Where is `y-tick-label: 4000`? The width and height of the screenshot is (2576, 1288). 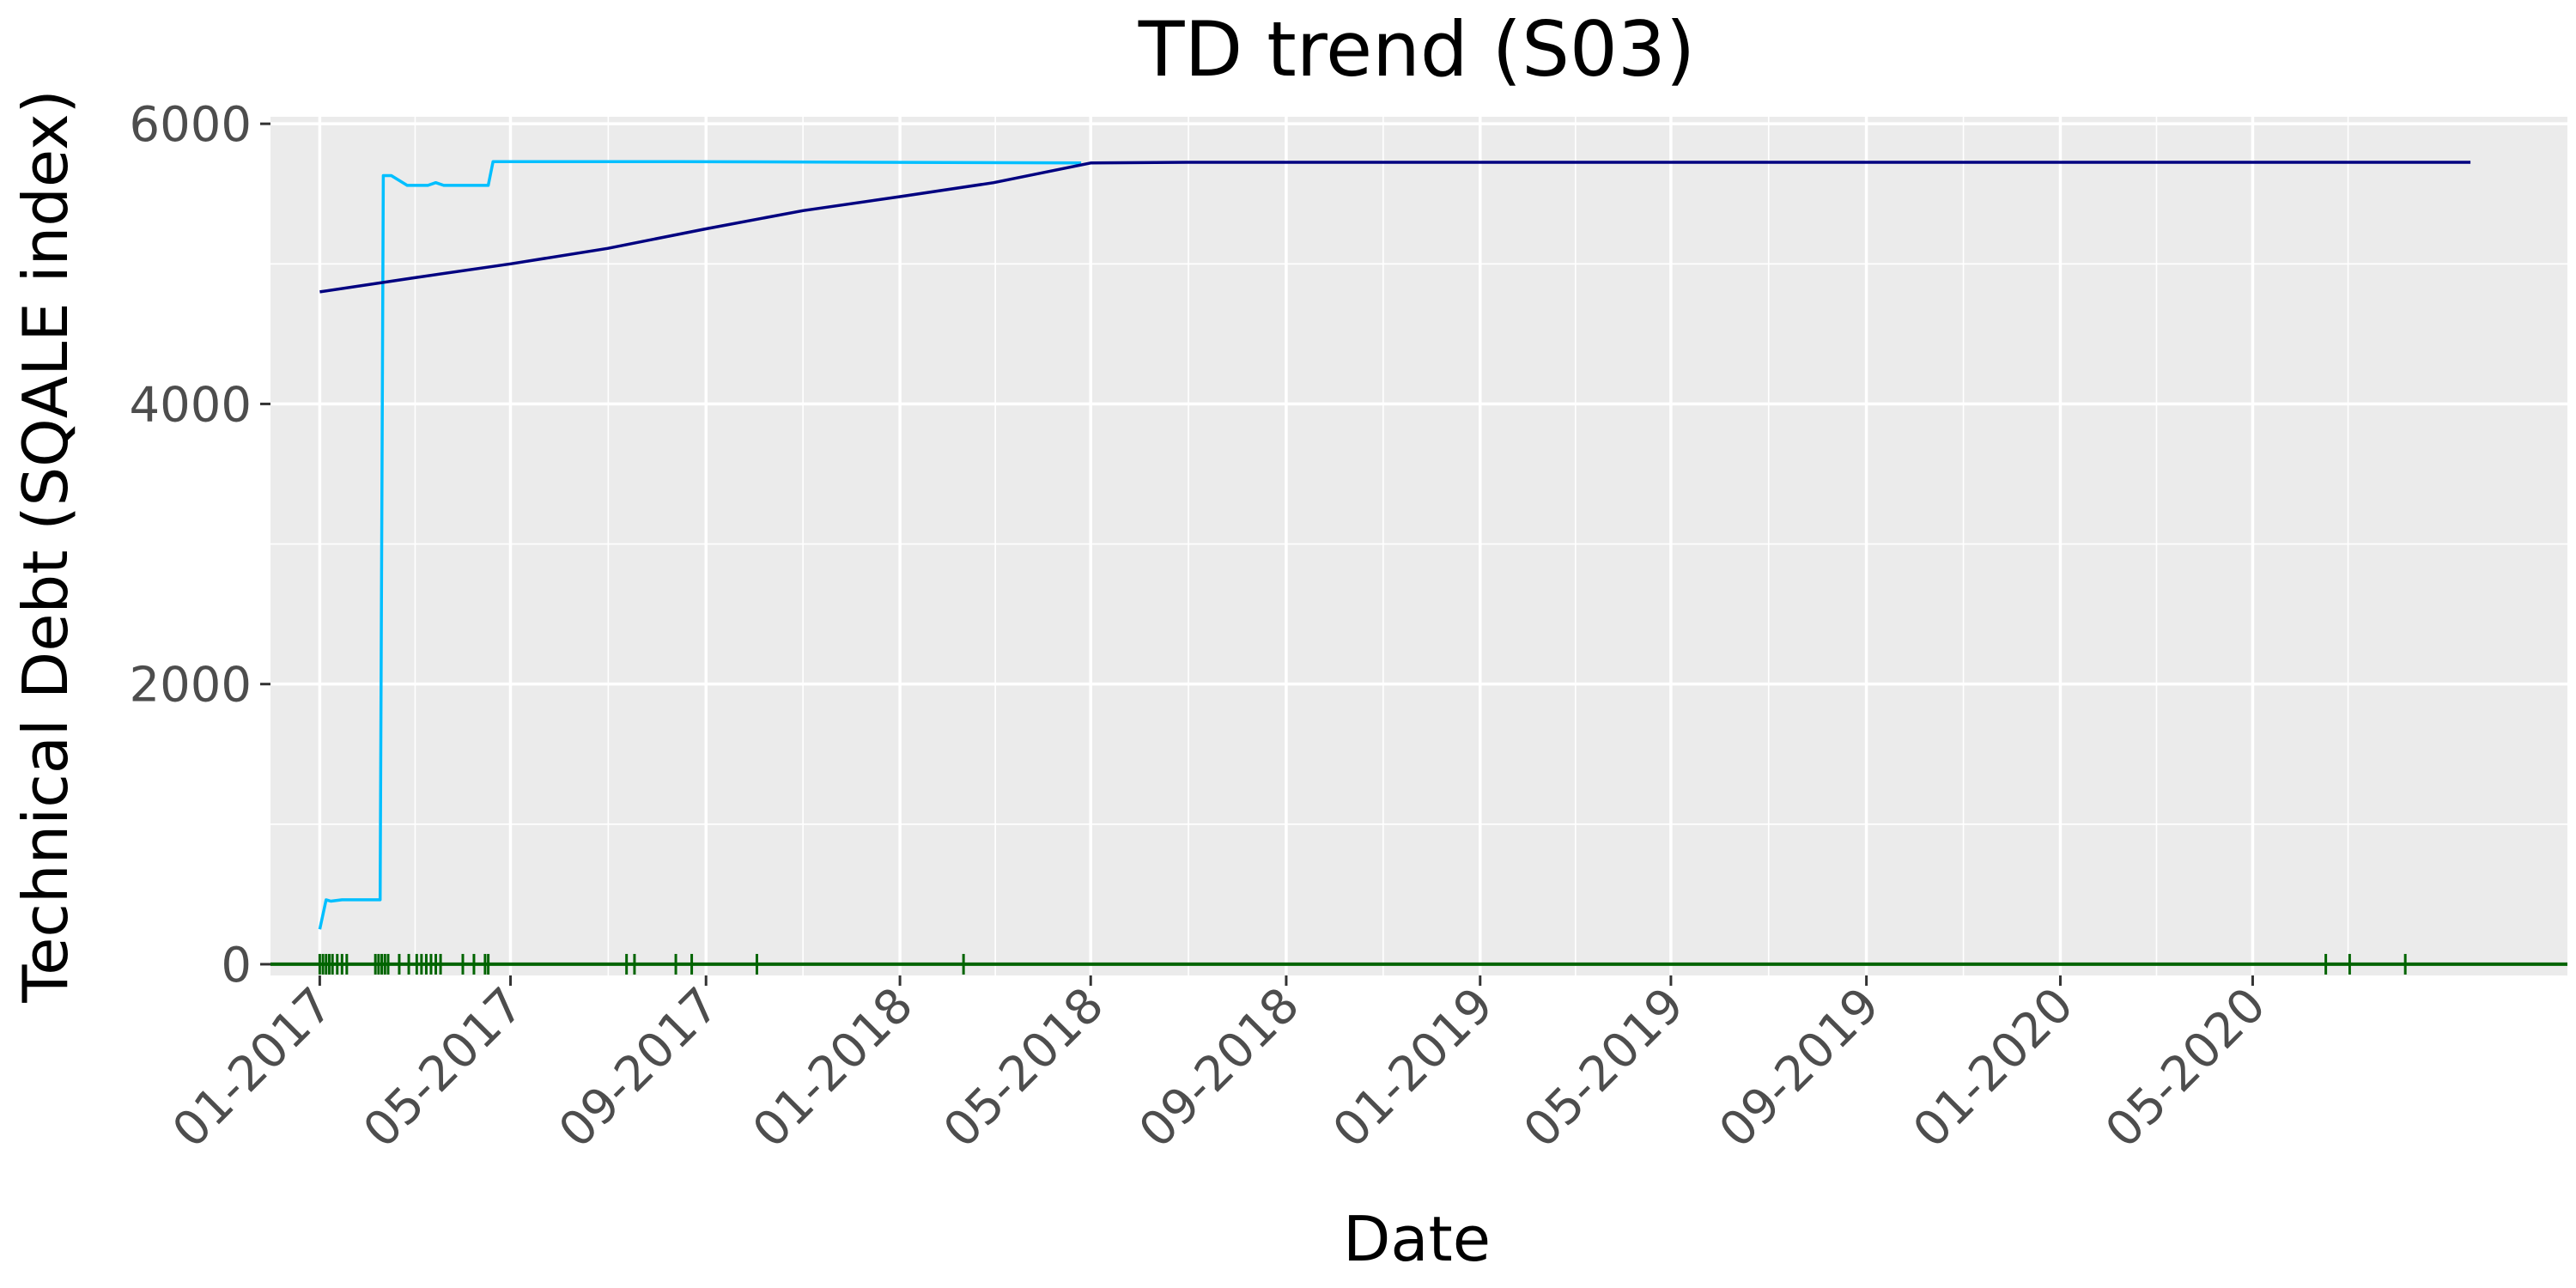 y-tick-label: 4000 is located at coordinates (191, 405).